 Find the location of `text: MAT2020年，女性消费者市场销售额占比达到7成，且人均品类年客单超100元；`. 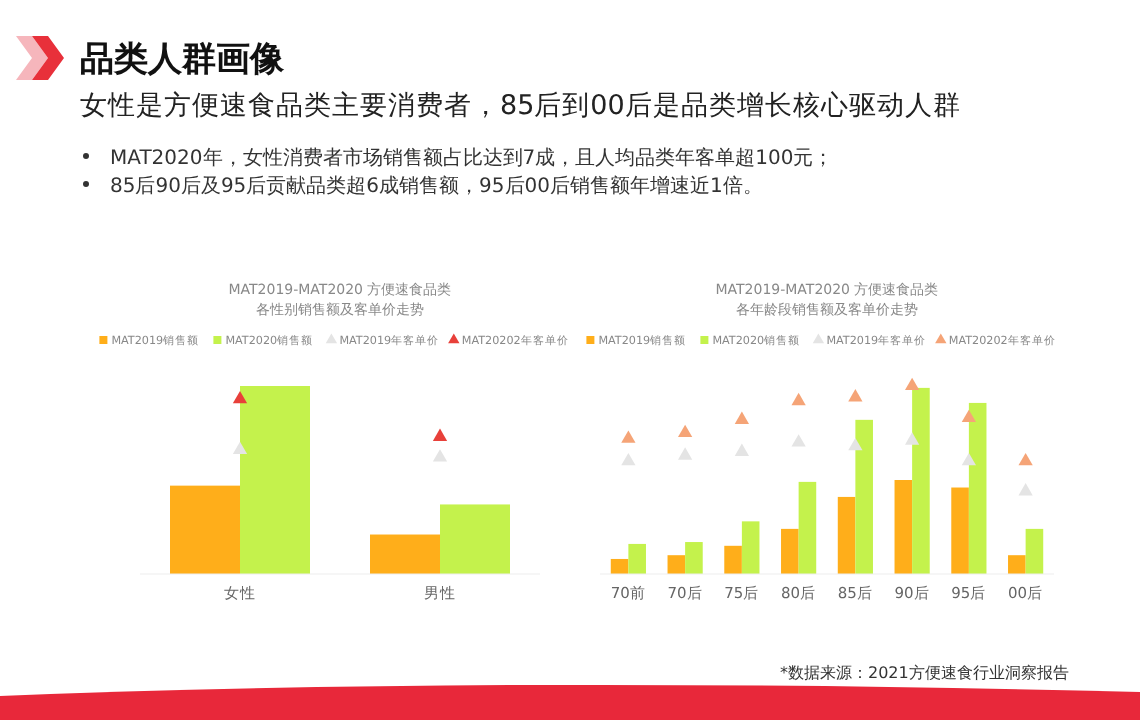

text: MAT2020年，女性消费者市场销售额占比达到7成，且人均品类年客单超100元； is located at coordinates (472, 158).